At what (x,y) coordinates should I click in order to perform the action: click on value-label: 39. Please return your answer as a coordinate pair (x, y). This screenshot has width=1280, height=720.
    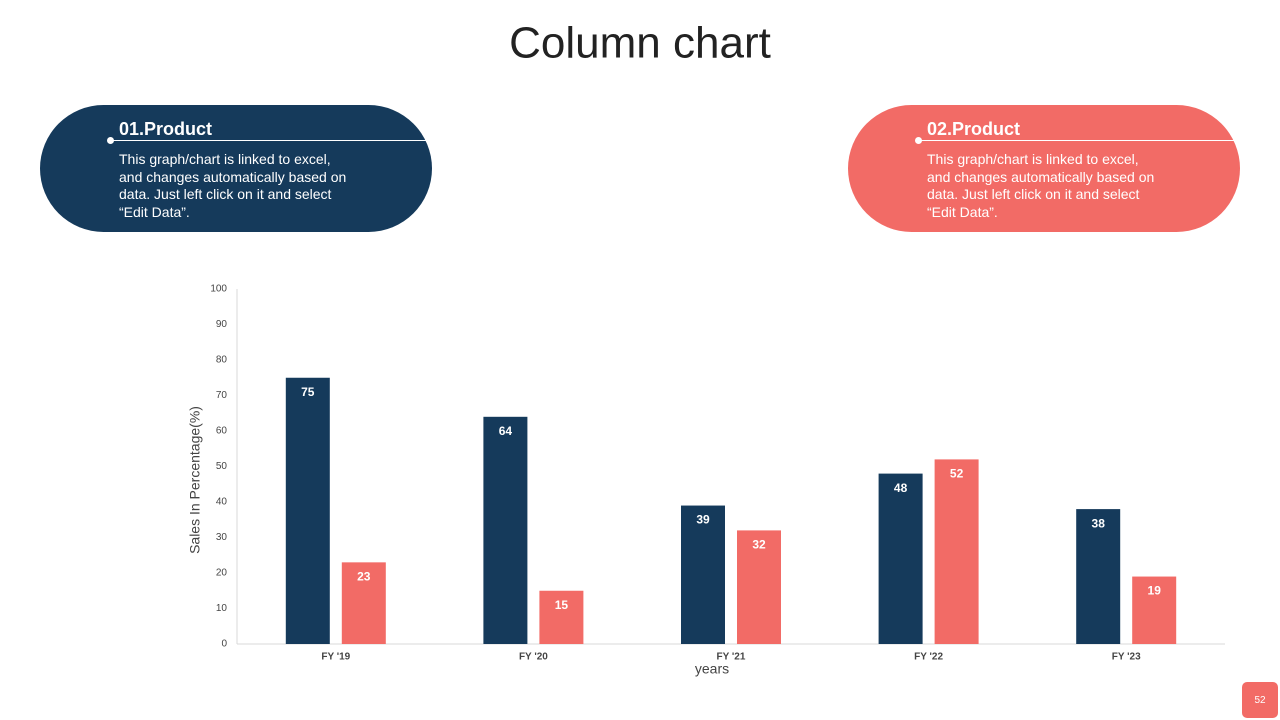
    Looking at the image, I should click on (703, 520).